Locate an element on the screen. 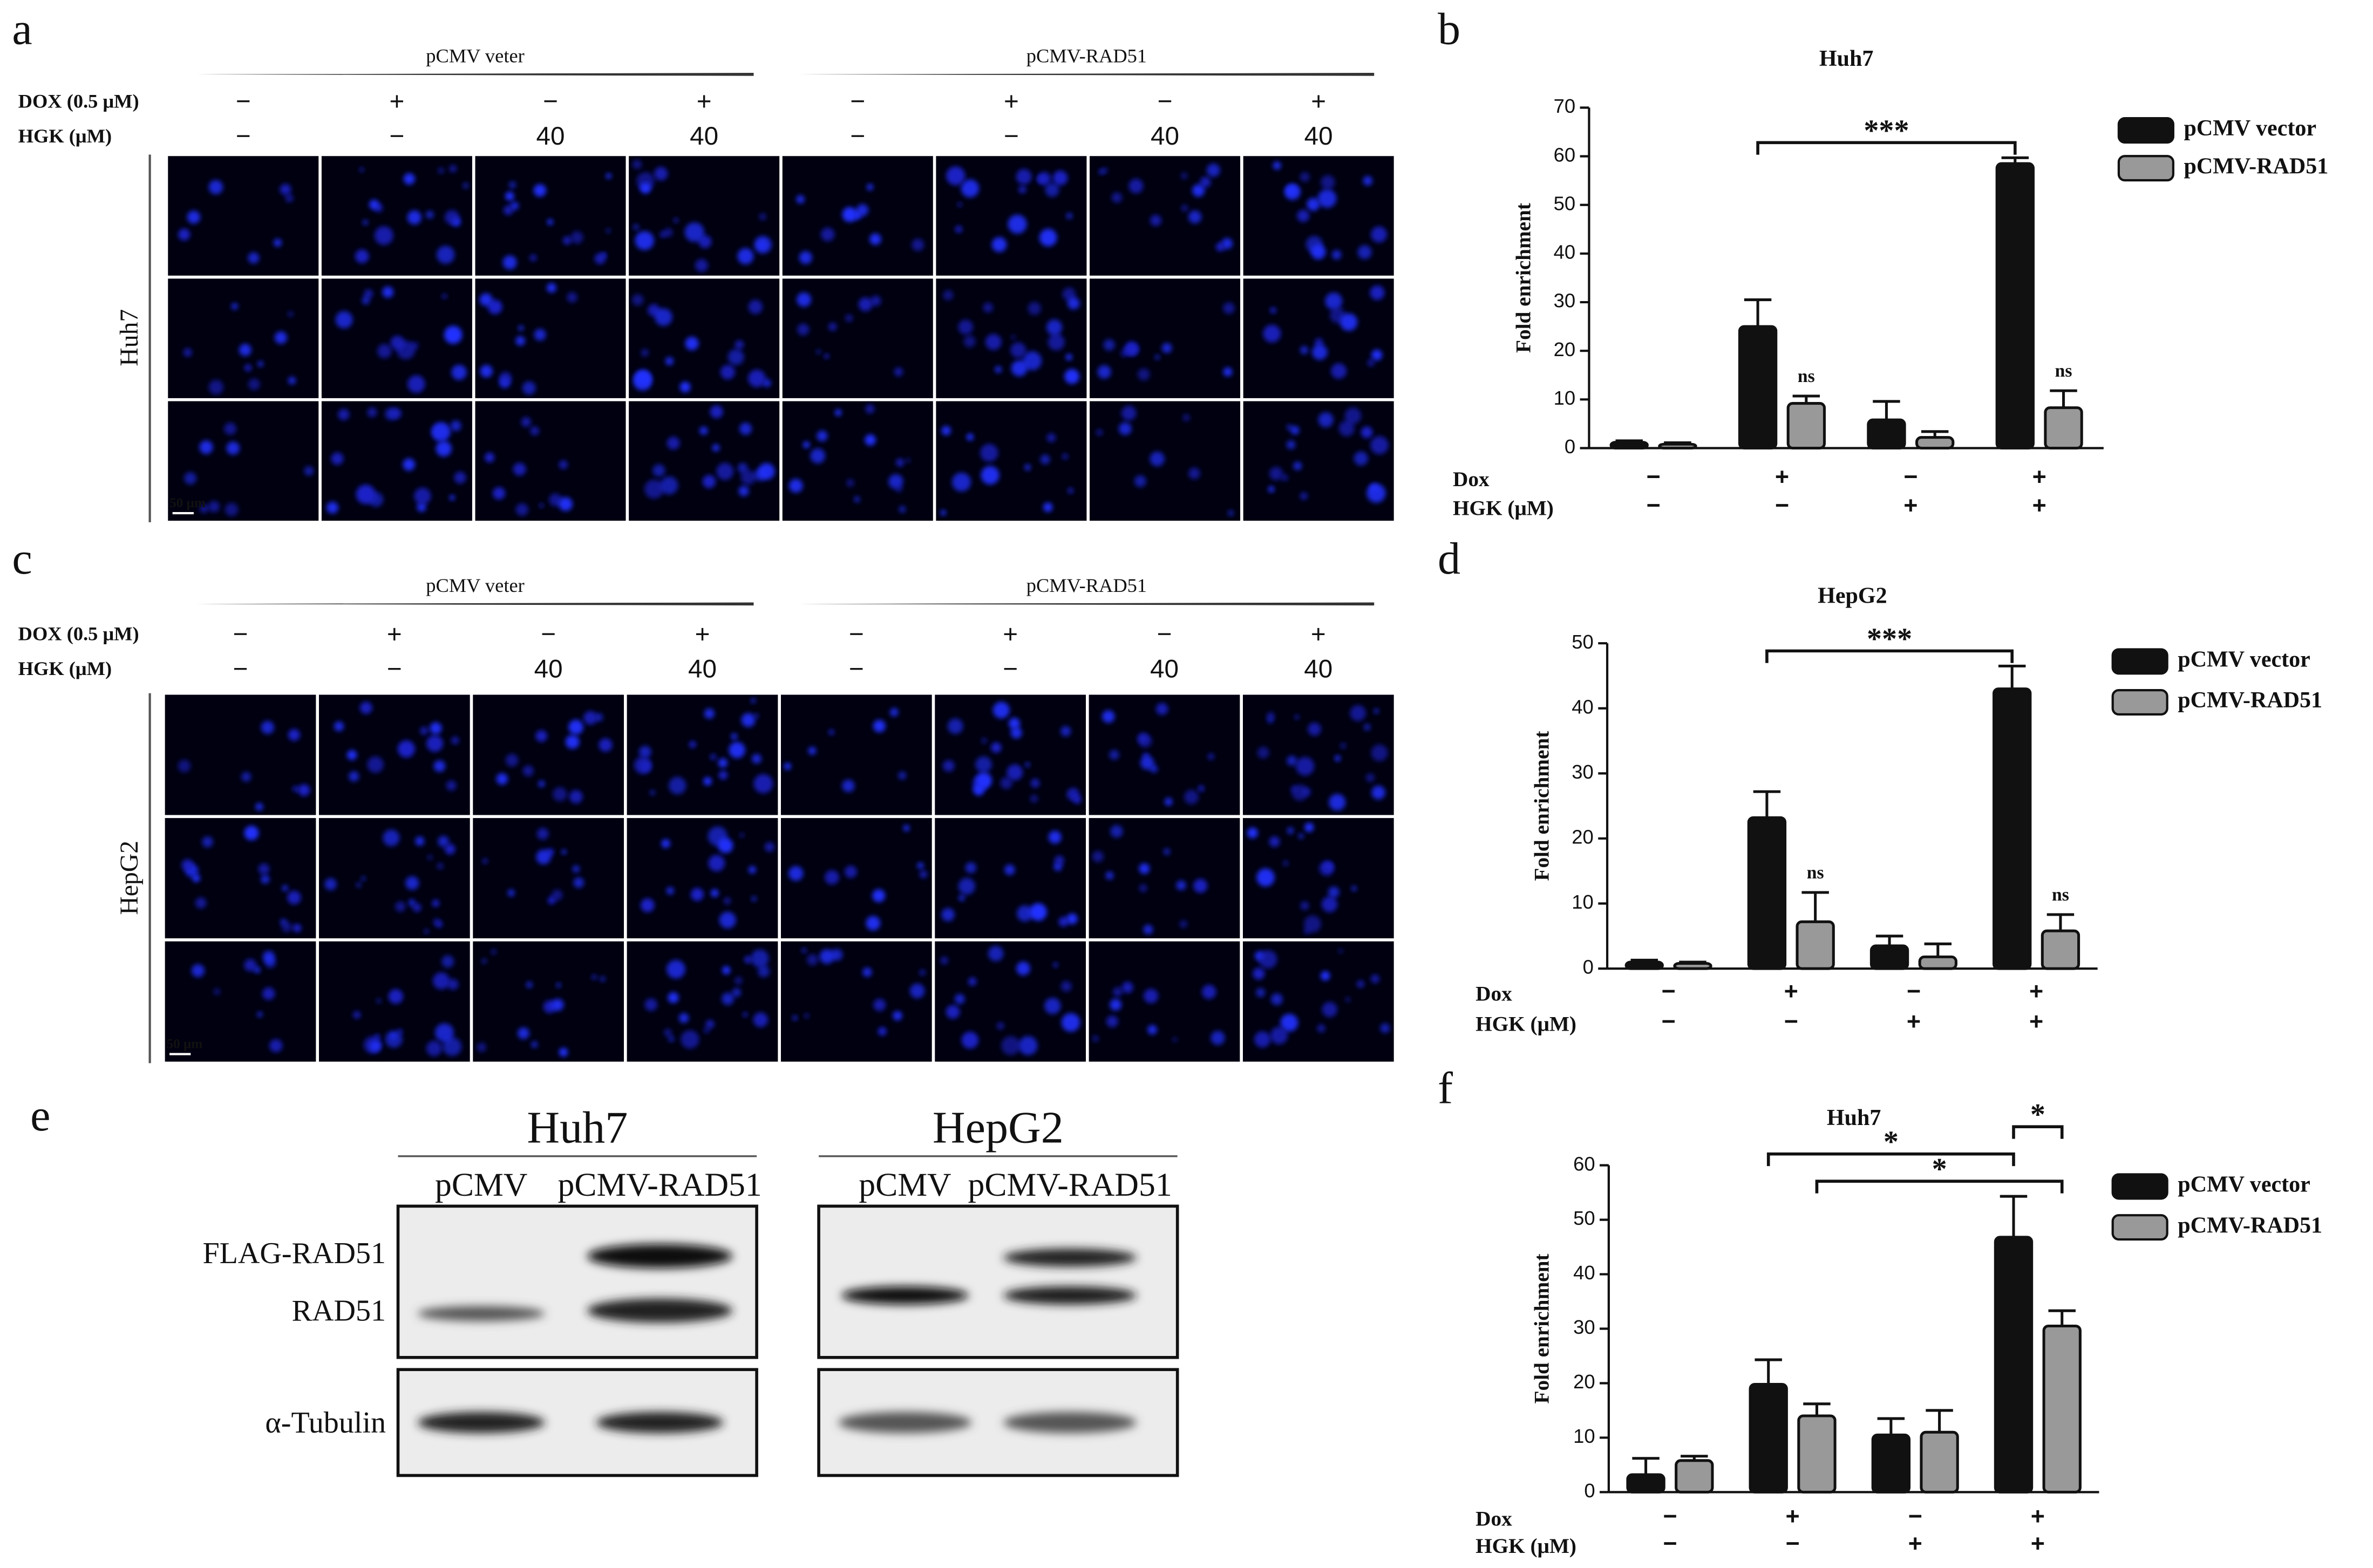 The height and width of the screenshot is (1568, 2373). x-row-value: + is located at coordinates (1792, 1516).